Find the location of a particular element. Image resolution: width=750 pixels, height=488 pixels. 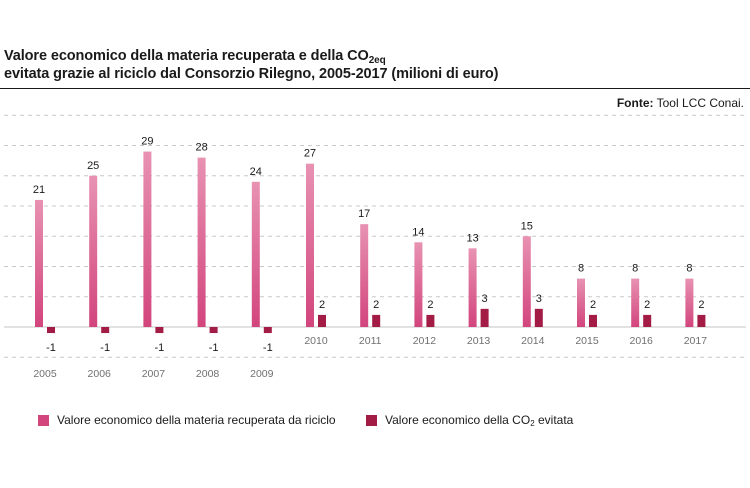

legend-item-series-2: Valore economico della CO2 evitata is located at coordinates (470, 420).